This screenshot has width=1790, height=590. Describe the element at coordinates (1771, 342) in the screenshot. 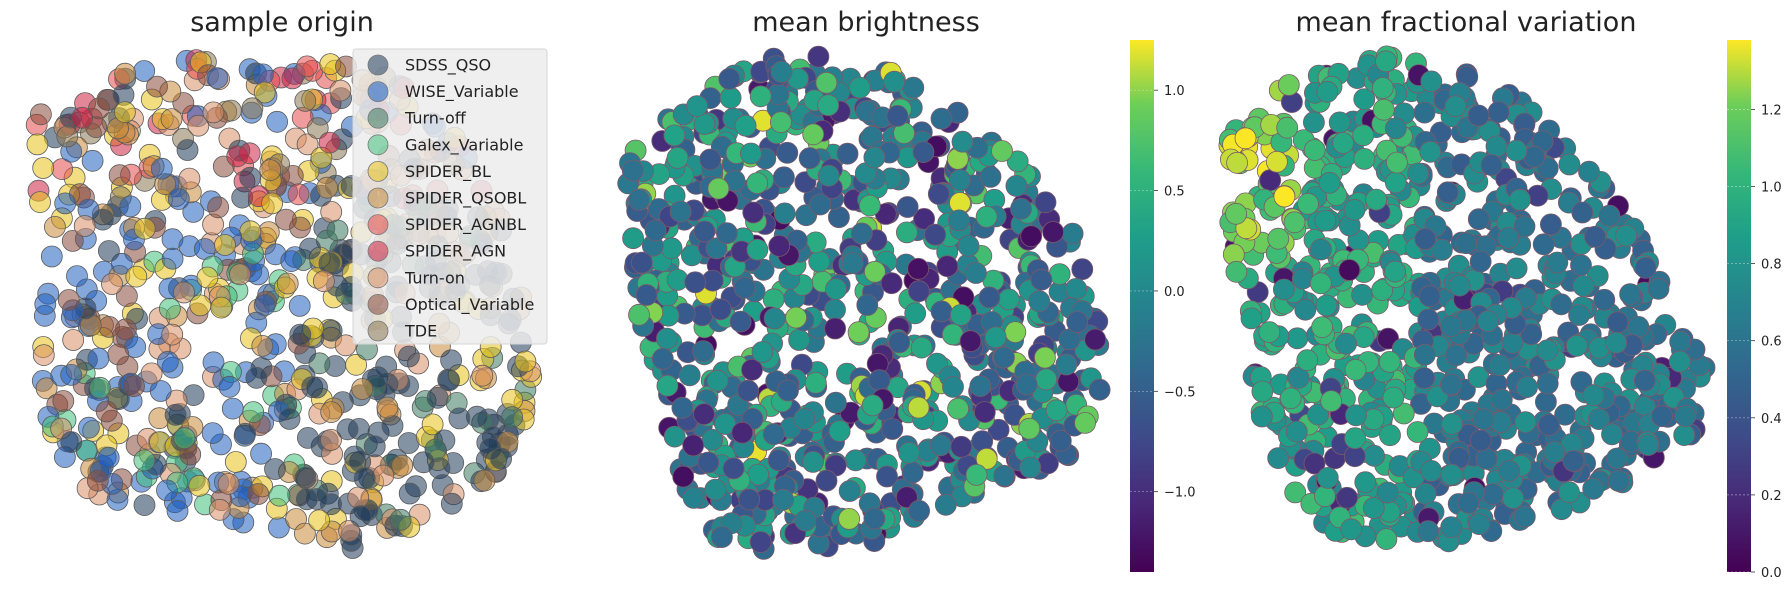

I see `colorbar-tick-label: 0.6` at that location.